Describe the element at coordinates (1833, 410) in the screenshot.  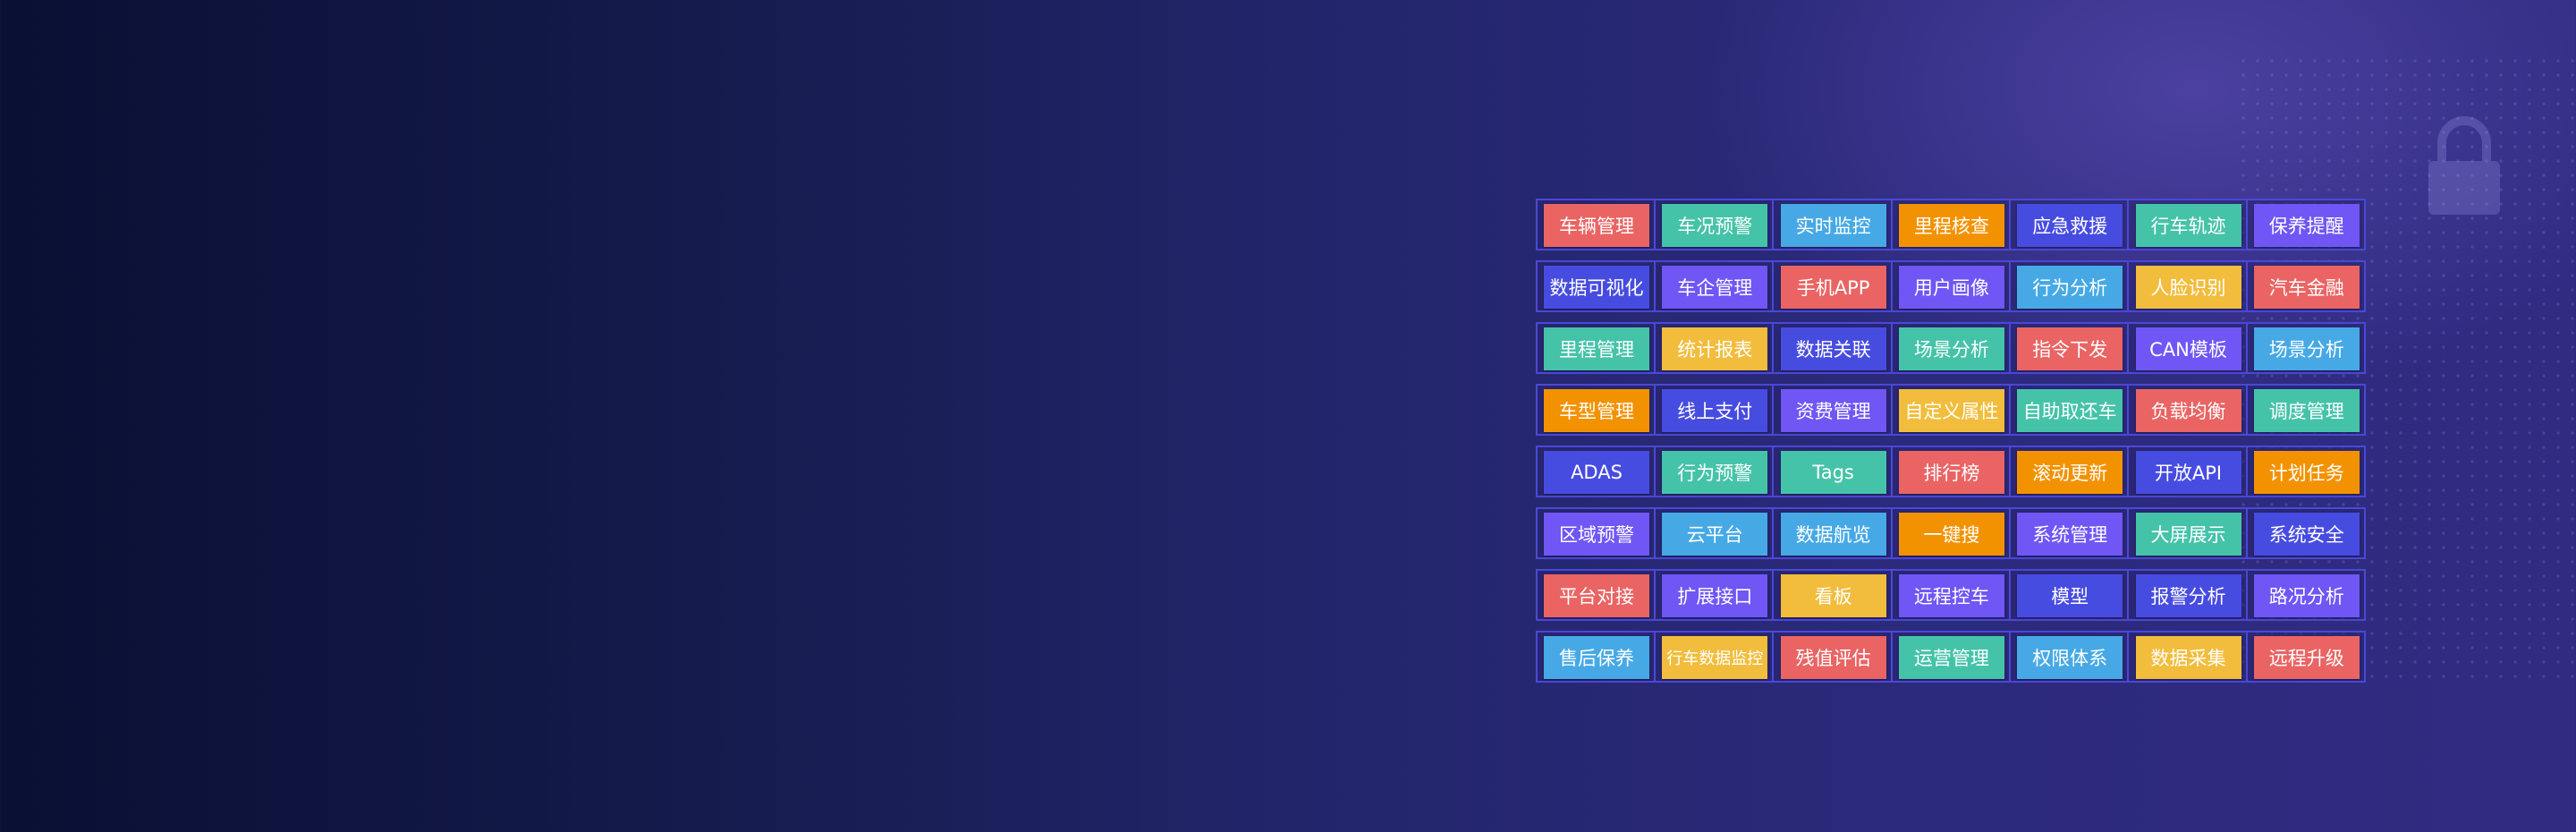
I see `feature-tag: 资费管理` at that location.